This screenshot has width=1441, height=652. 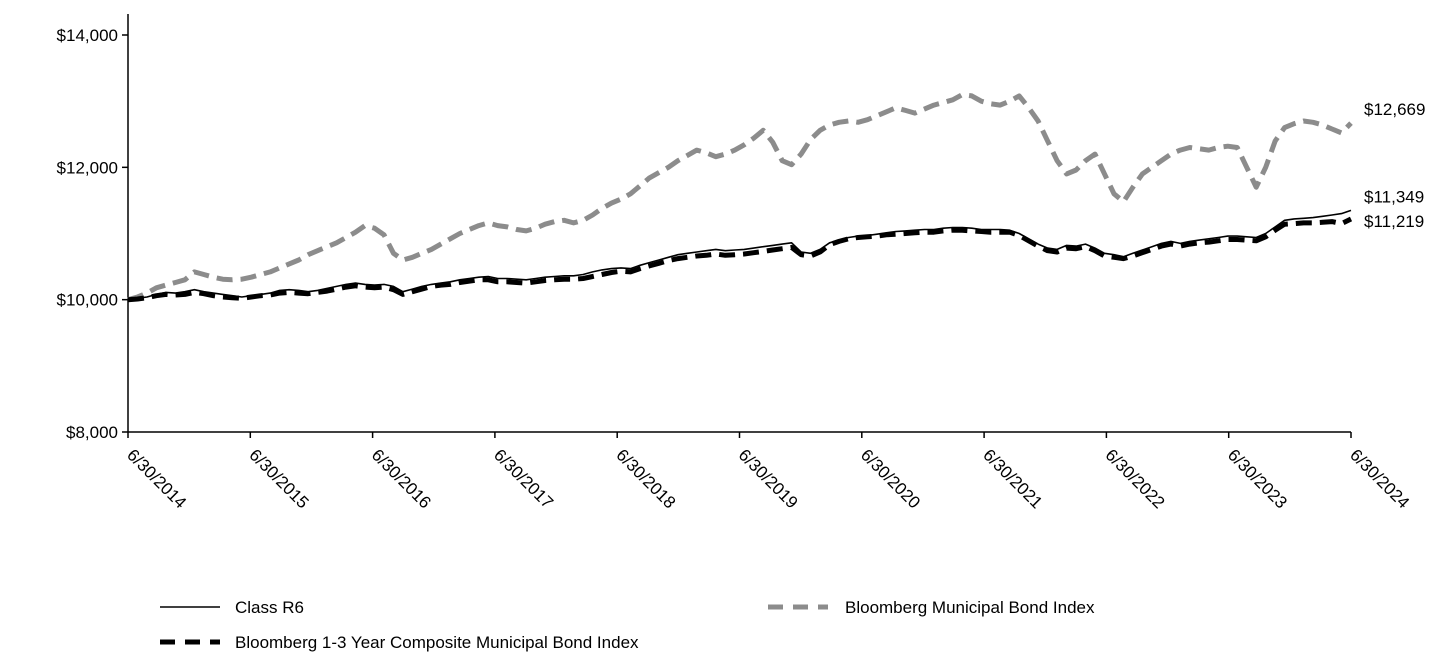 I want to click on y-tick-label: $8,000, so click(x=92, y=432).